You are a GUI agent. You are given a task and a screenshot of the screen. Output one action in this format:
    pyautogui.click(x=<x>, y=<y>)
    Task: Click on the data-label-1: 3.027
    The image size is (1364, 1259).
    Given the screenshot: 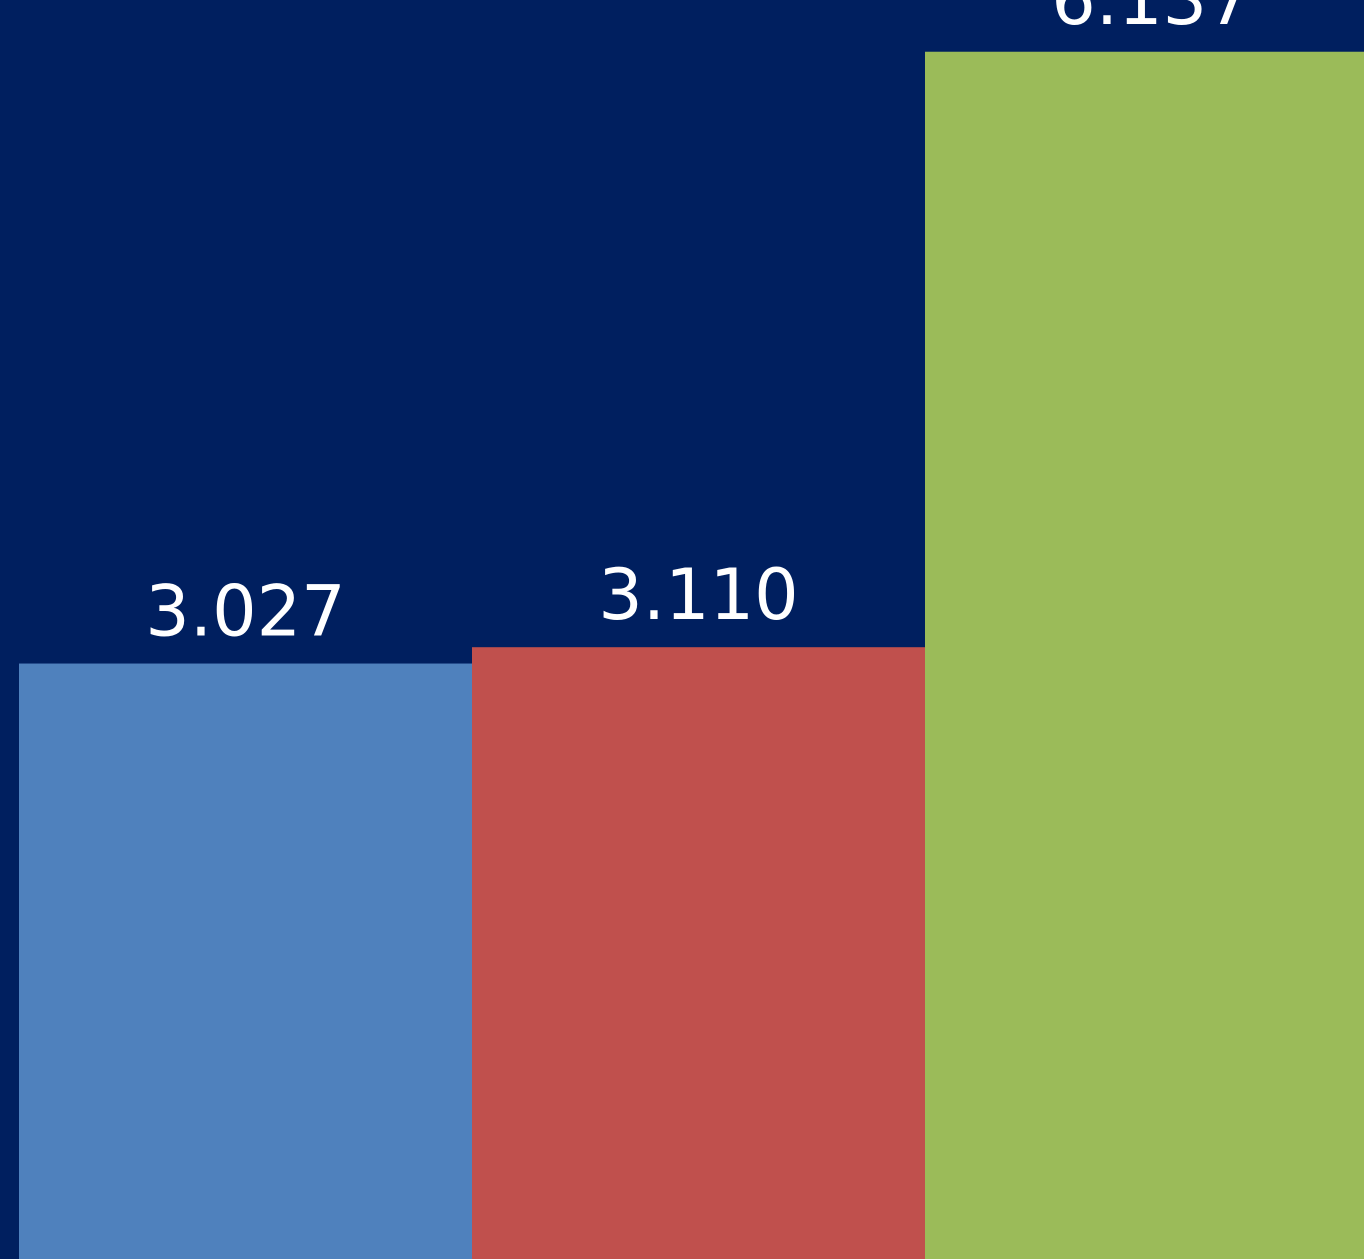 What is the action you would take?
    pyautogui.click(x=245, y=612)
    